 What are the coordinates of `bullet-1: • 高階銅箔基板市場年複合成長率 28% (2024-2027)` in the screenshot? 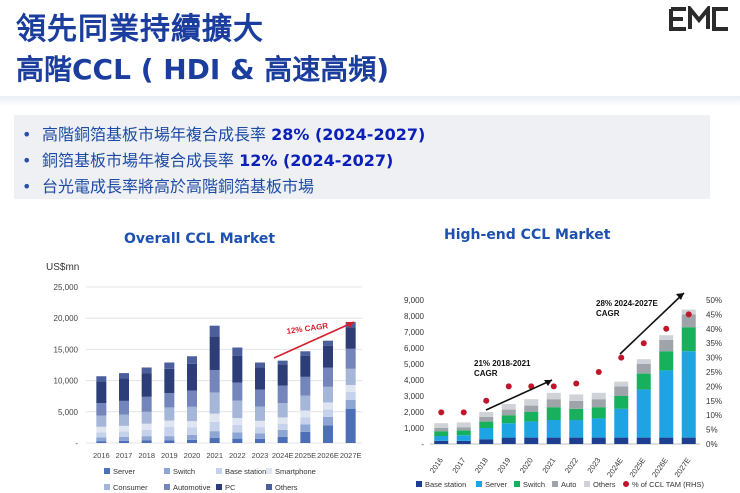 It's located at (224, 134).